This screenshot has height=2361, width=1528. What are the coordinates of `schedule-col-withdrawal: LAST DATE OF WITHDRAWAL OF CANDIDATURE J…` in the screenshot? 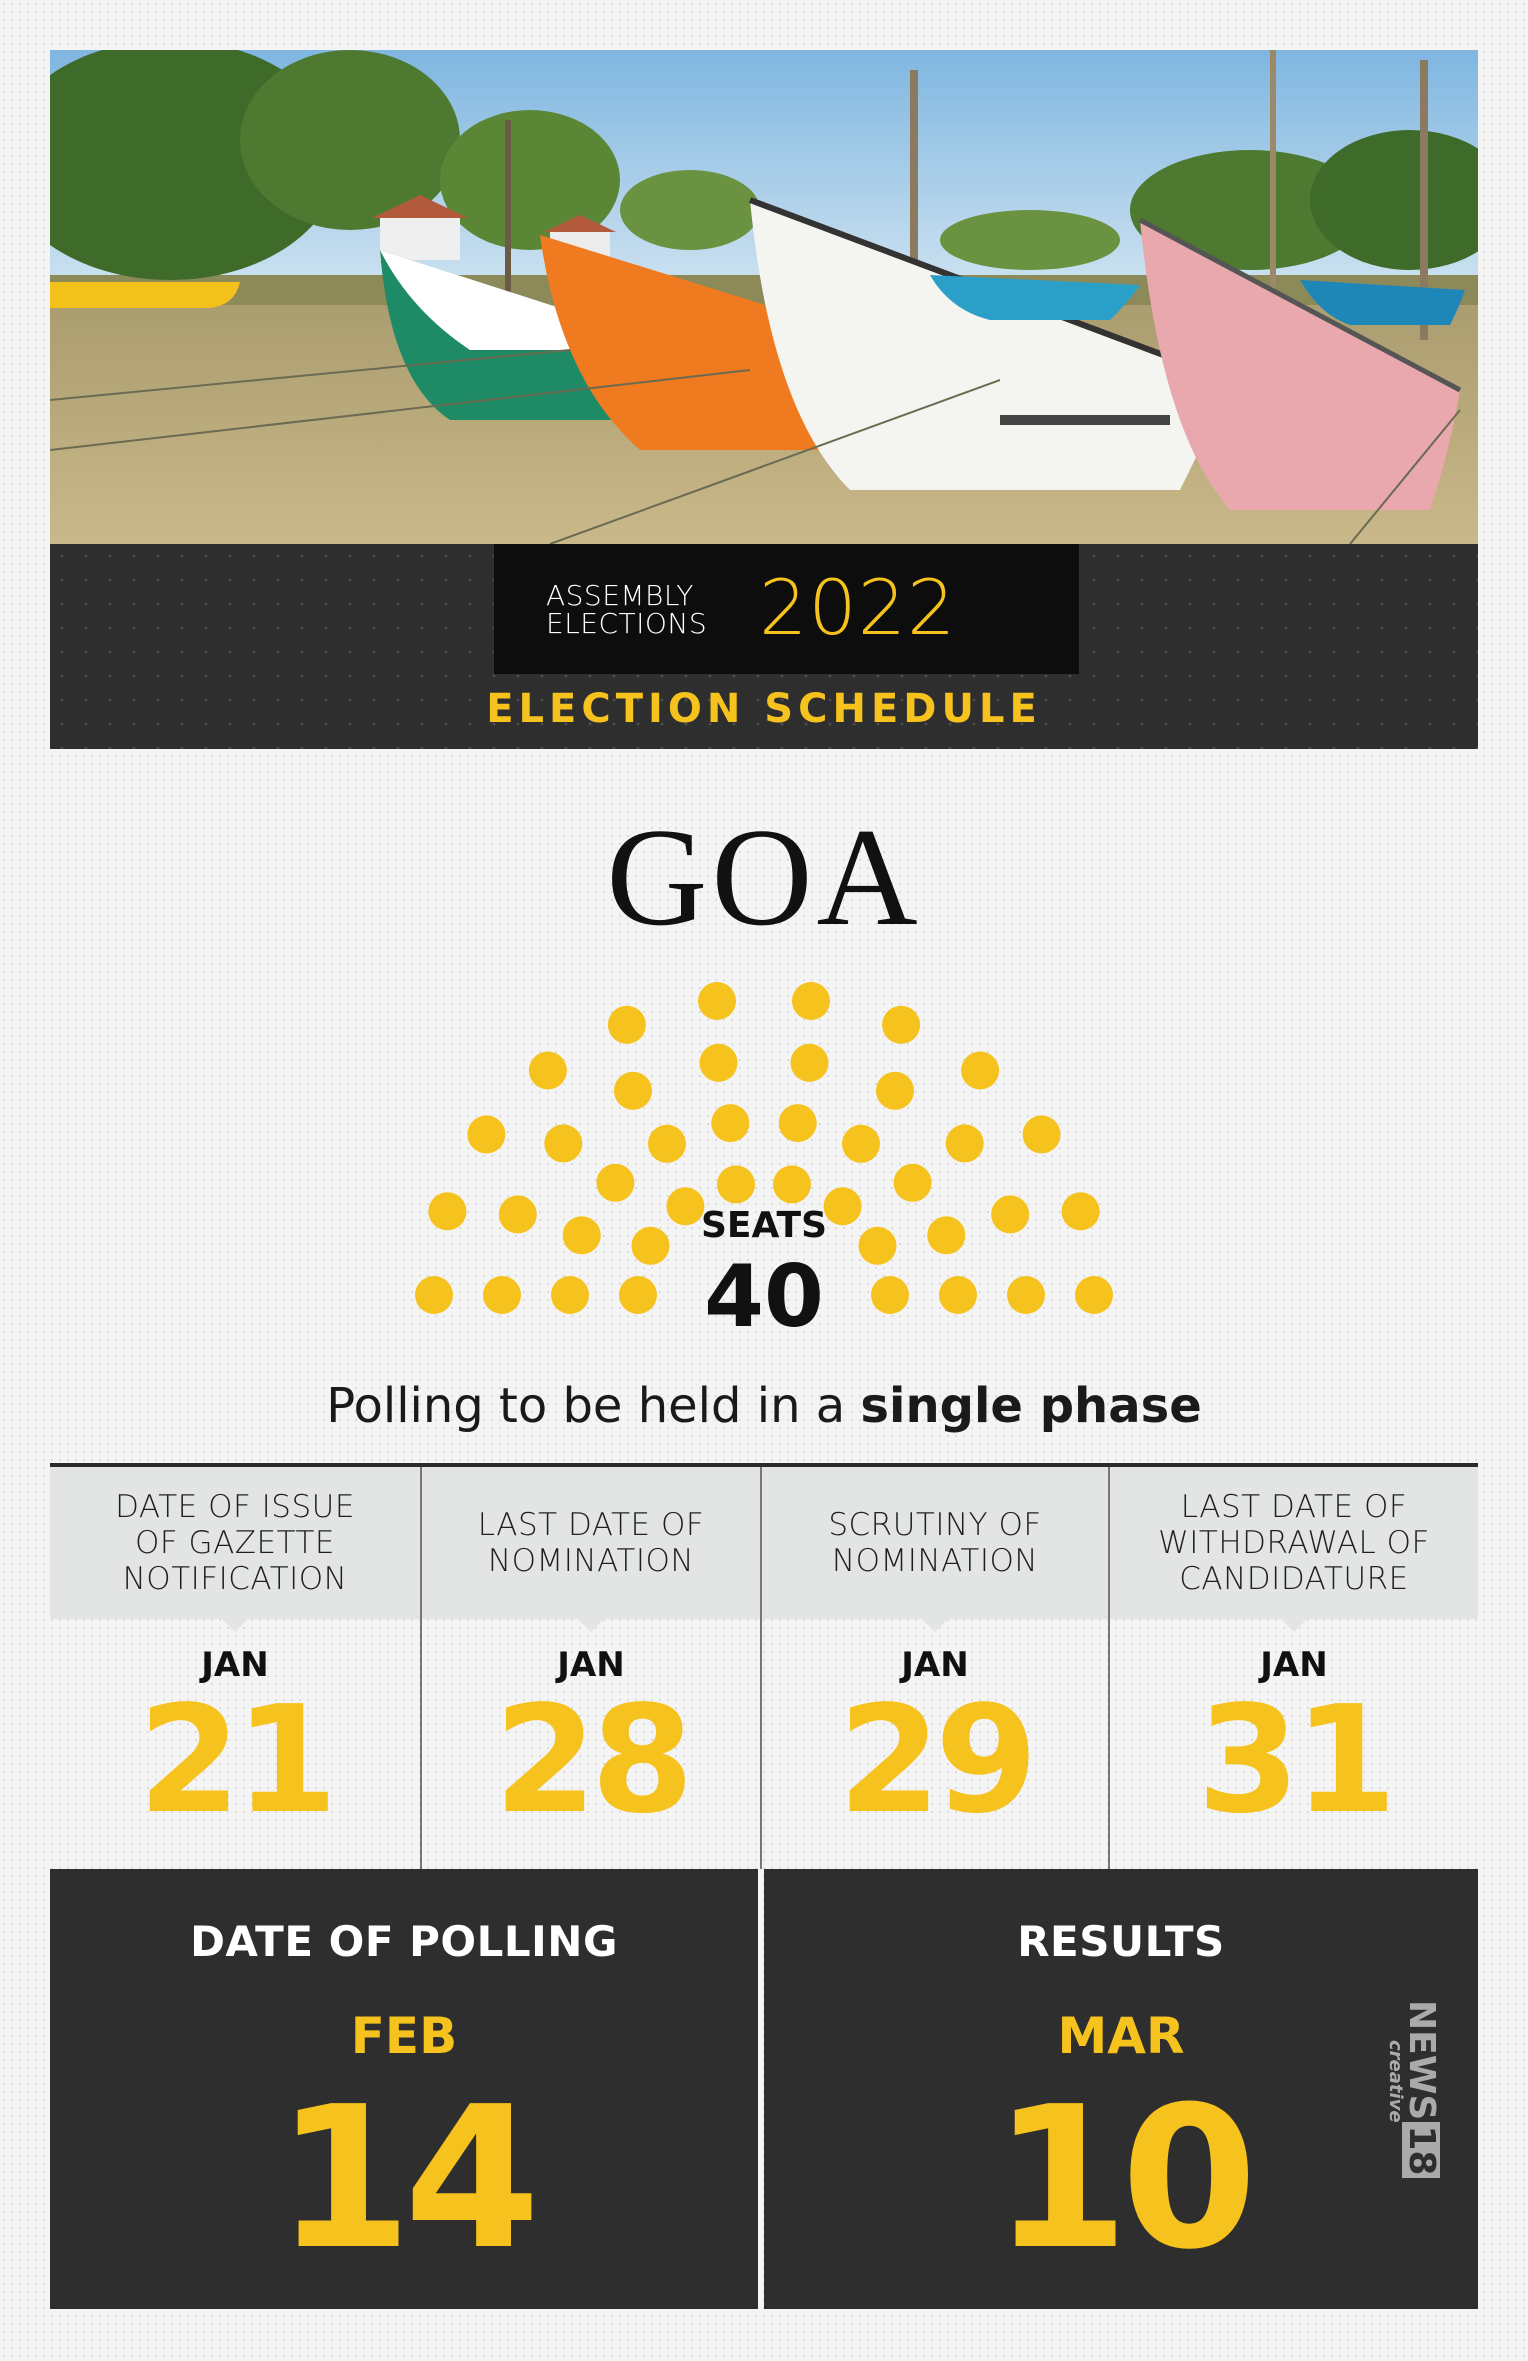 It's located at (1293, 1668).